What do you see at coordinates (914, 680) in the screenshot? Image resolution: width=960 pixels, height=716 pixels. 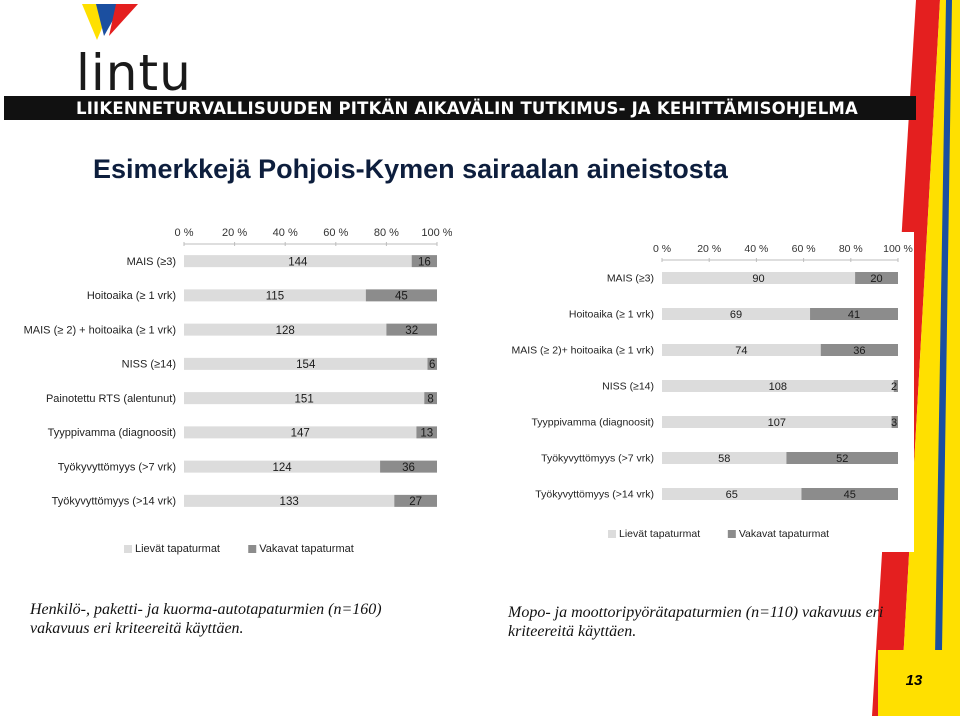 I see `page-number: 13` at bounding box center [914, 680].